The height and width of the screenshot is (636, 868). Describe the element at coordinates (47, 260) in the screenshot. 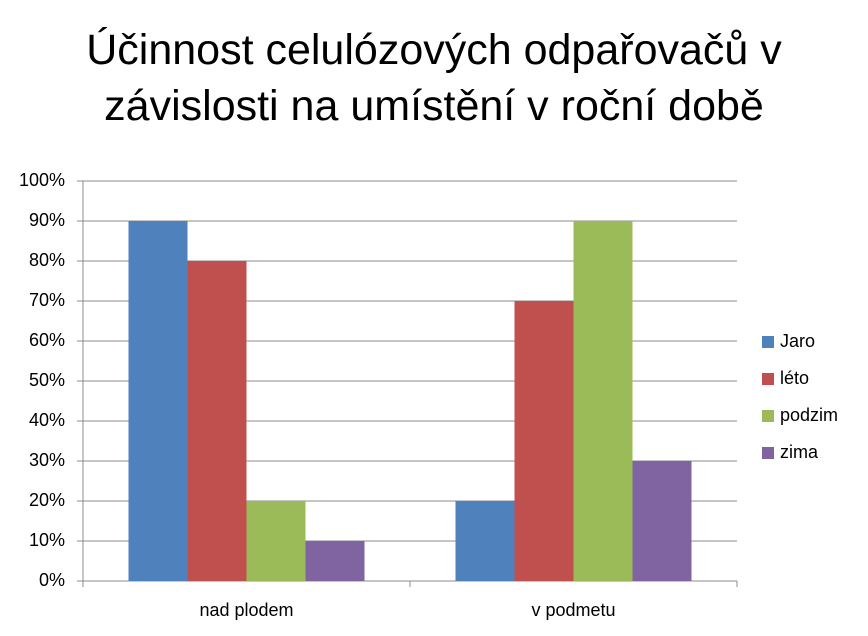

I see `y-tick-label: 80%` at that location.